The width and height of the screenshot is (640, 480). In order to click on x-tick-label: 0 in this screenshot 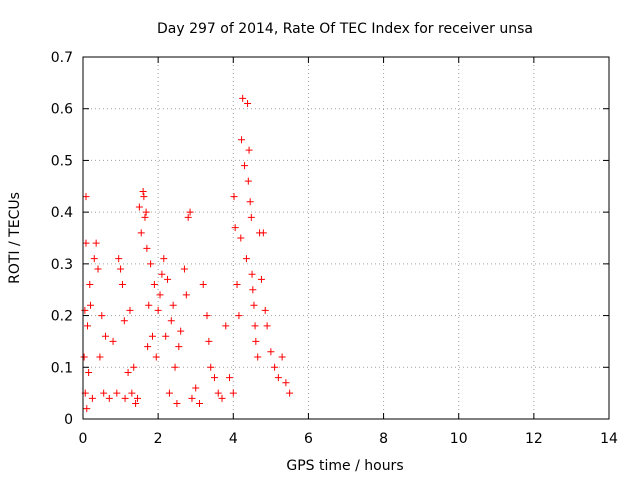, I will do `click(83, 439)`.